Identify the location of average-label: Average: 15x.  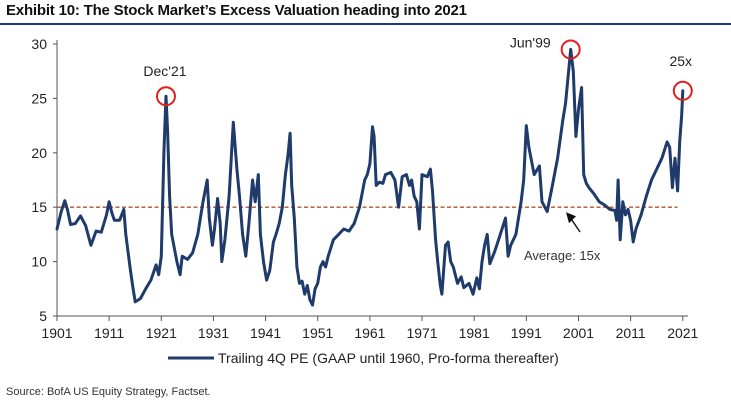
(562, 255).